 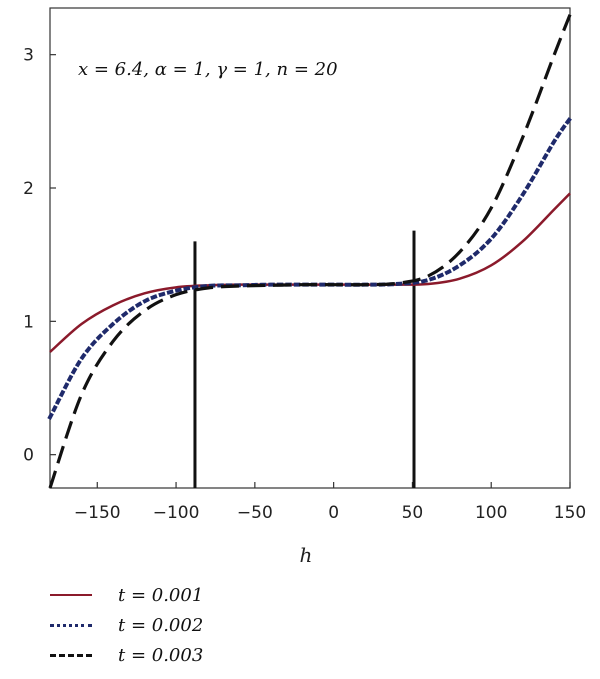 I want to click on x-tick-label: −150, so click(x=97, y=513).